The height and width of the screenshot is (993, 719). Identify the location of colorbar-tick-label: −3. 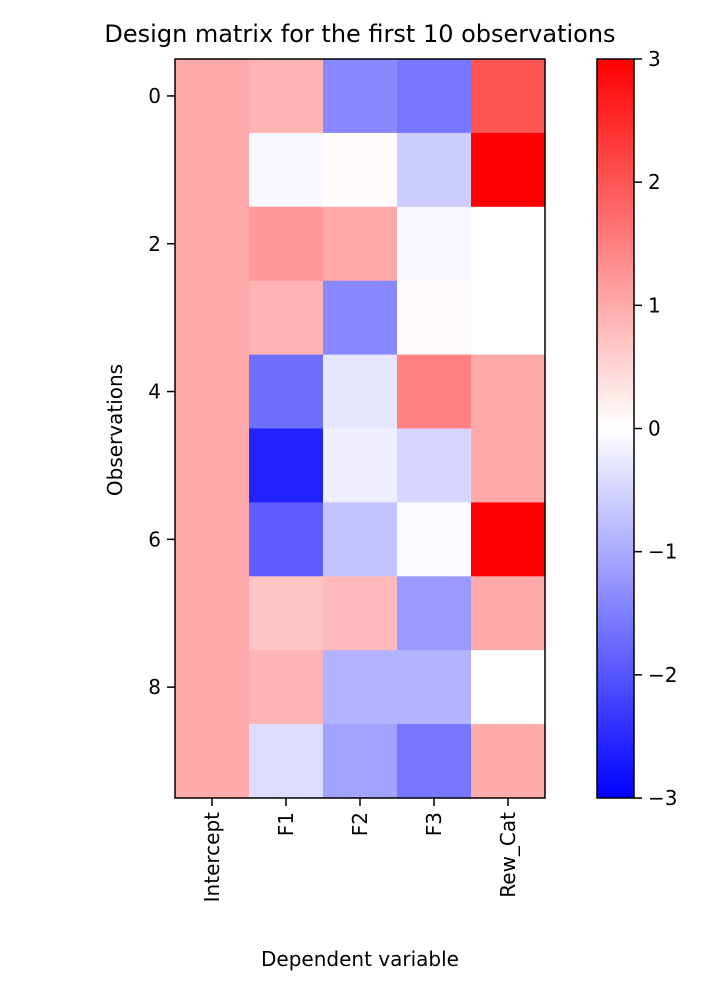
(662, 798).